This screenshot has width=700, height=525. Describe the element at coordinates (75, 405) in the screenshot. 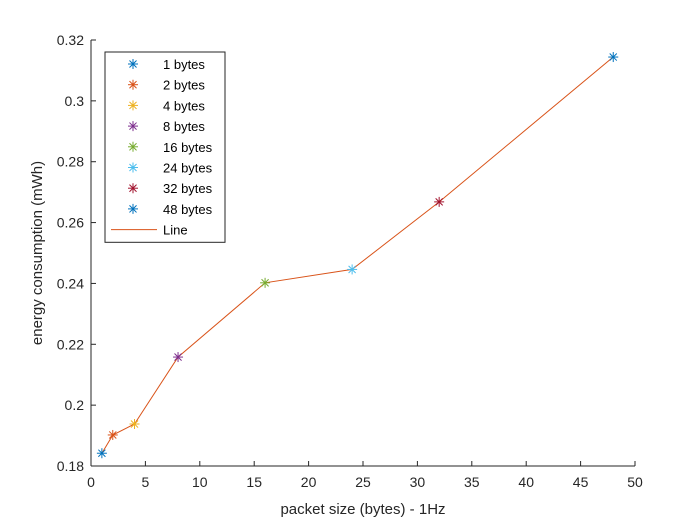

I see `y-tick-label: 0.2` at that location.